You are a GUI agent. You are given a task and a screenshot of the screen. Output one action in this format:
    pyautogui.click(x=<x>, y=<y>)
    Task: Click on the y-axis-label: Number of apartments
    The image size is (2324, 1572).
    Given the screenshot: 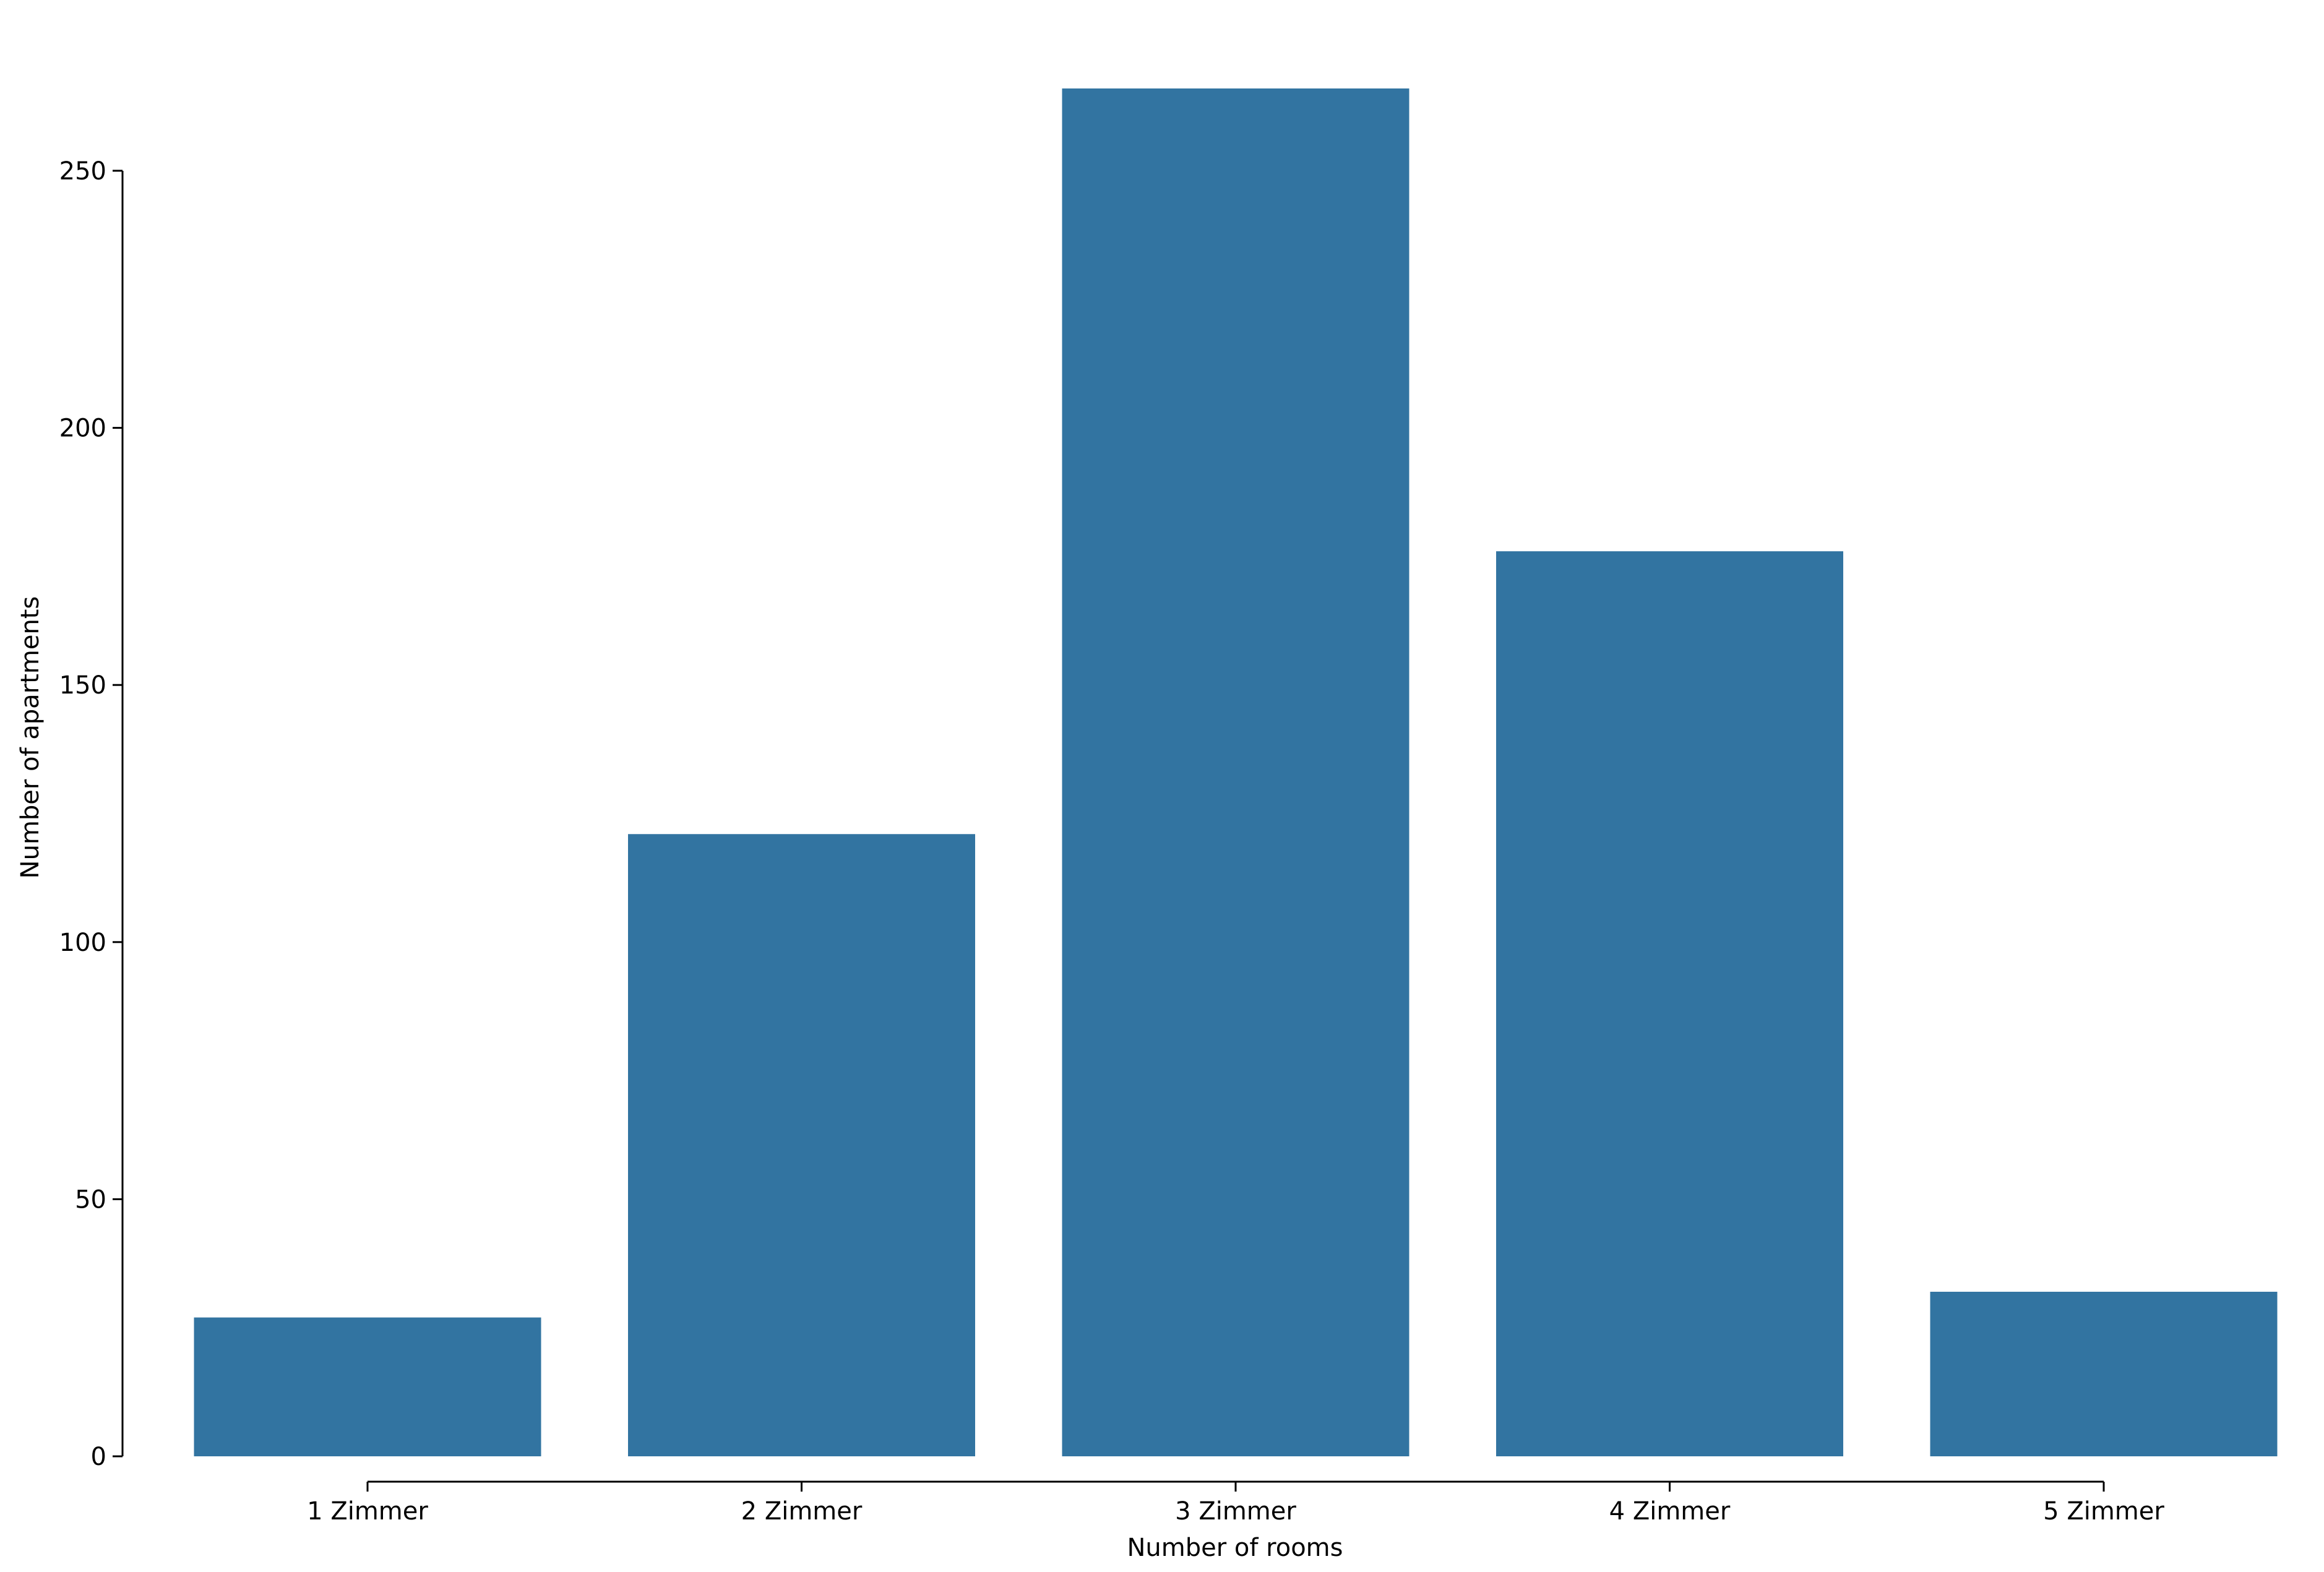 What is the action you would take?
    pyautogui.click(x=30, y=737)
    